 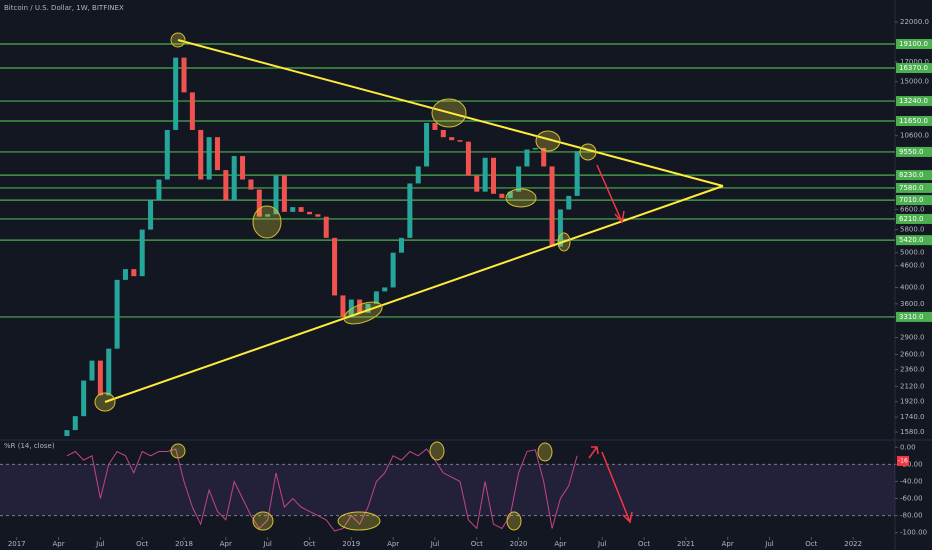 What do you see at coordinates (912, 386) in the screenshot?
I see `y-tick-label: 2120.0` at bounding box center [912, 386].